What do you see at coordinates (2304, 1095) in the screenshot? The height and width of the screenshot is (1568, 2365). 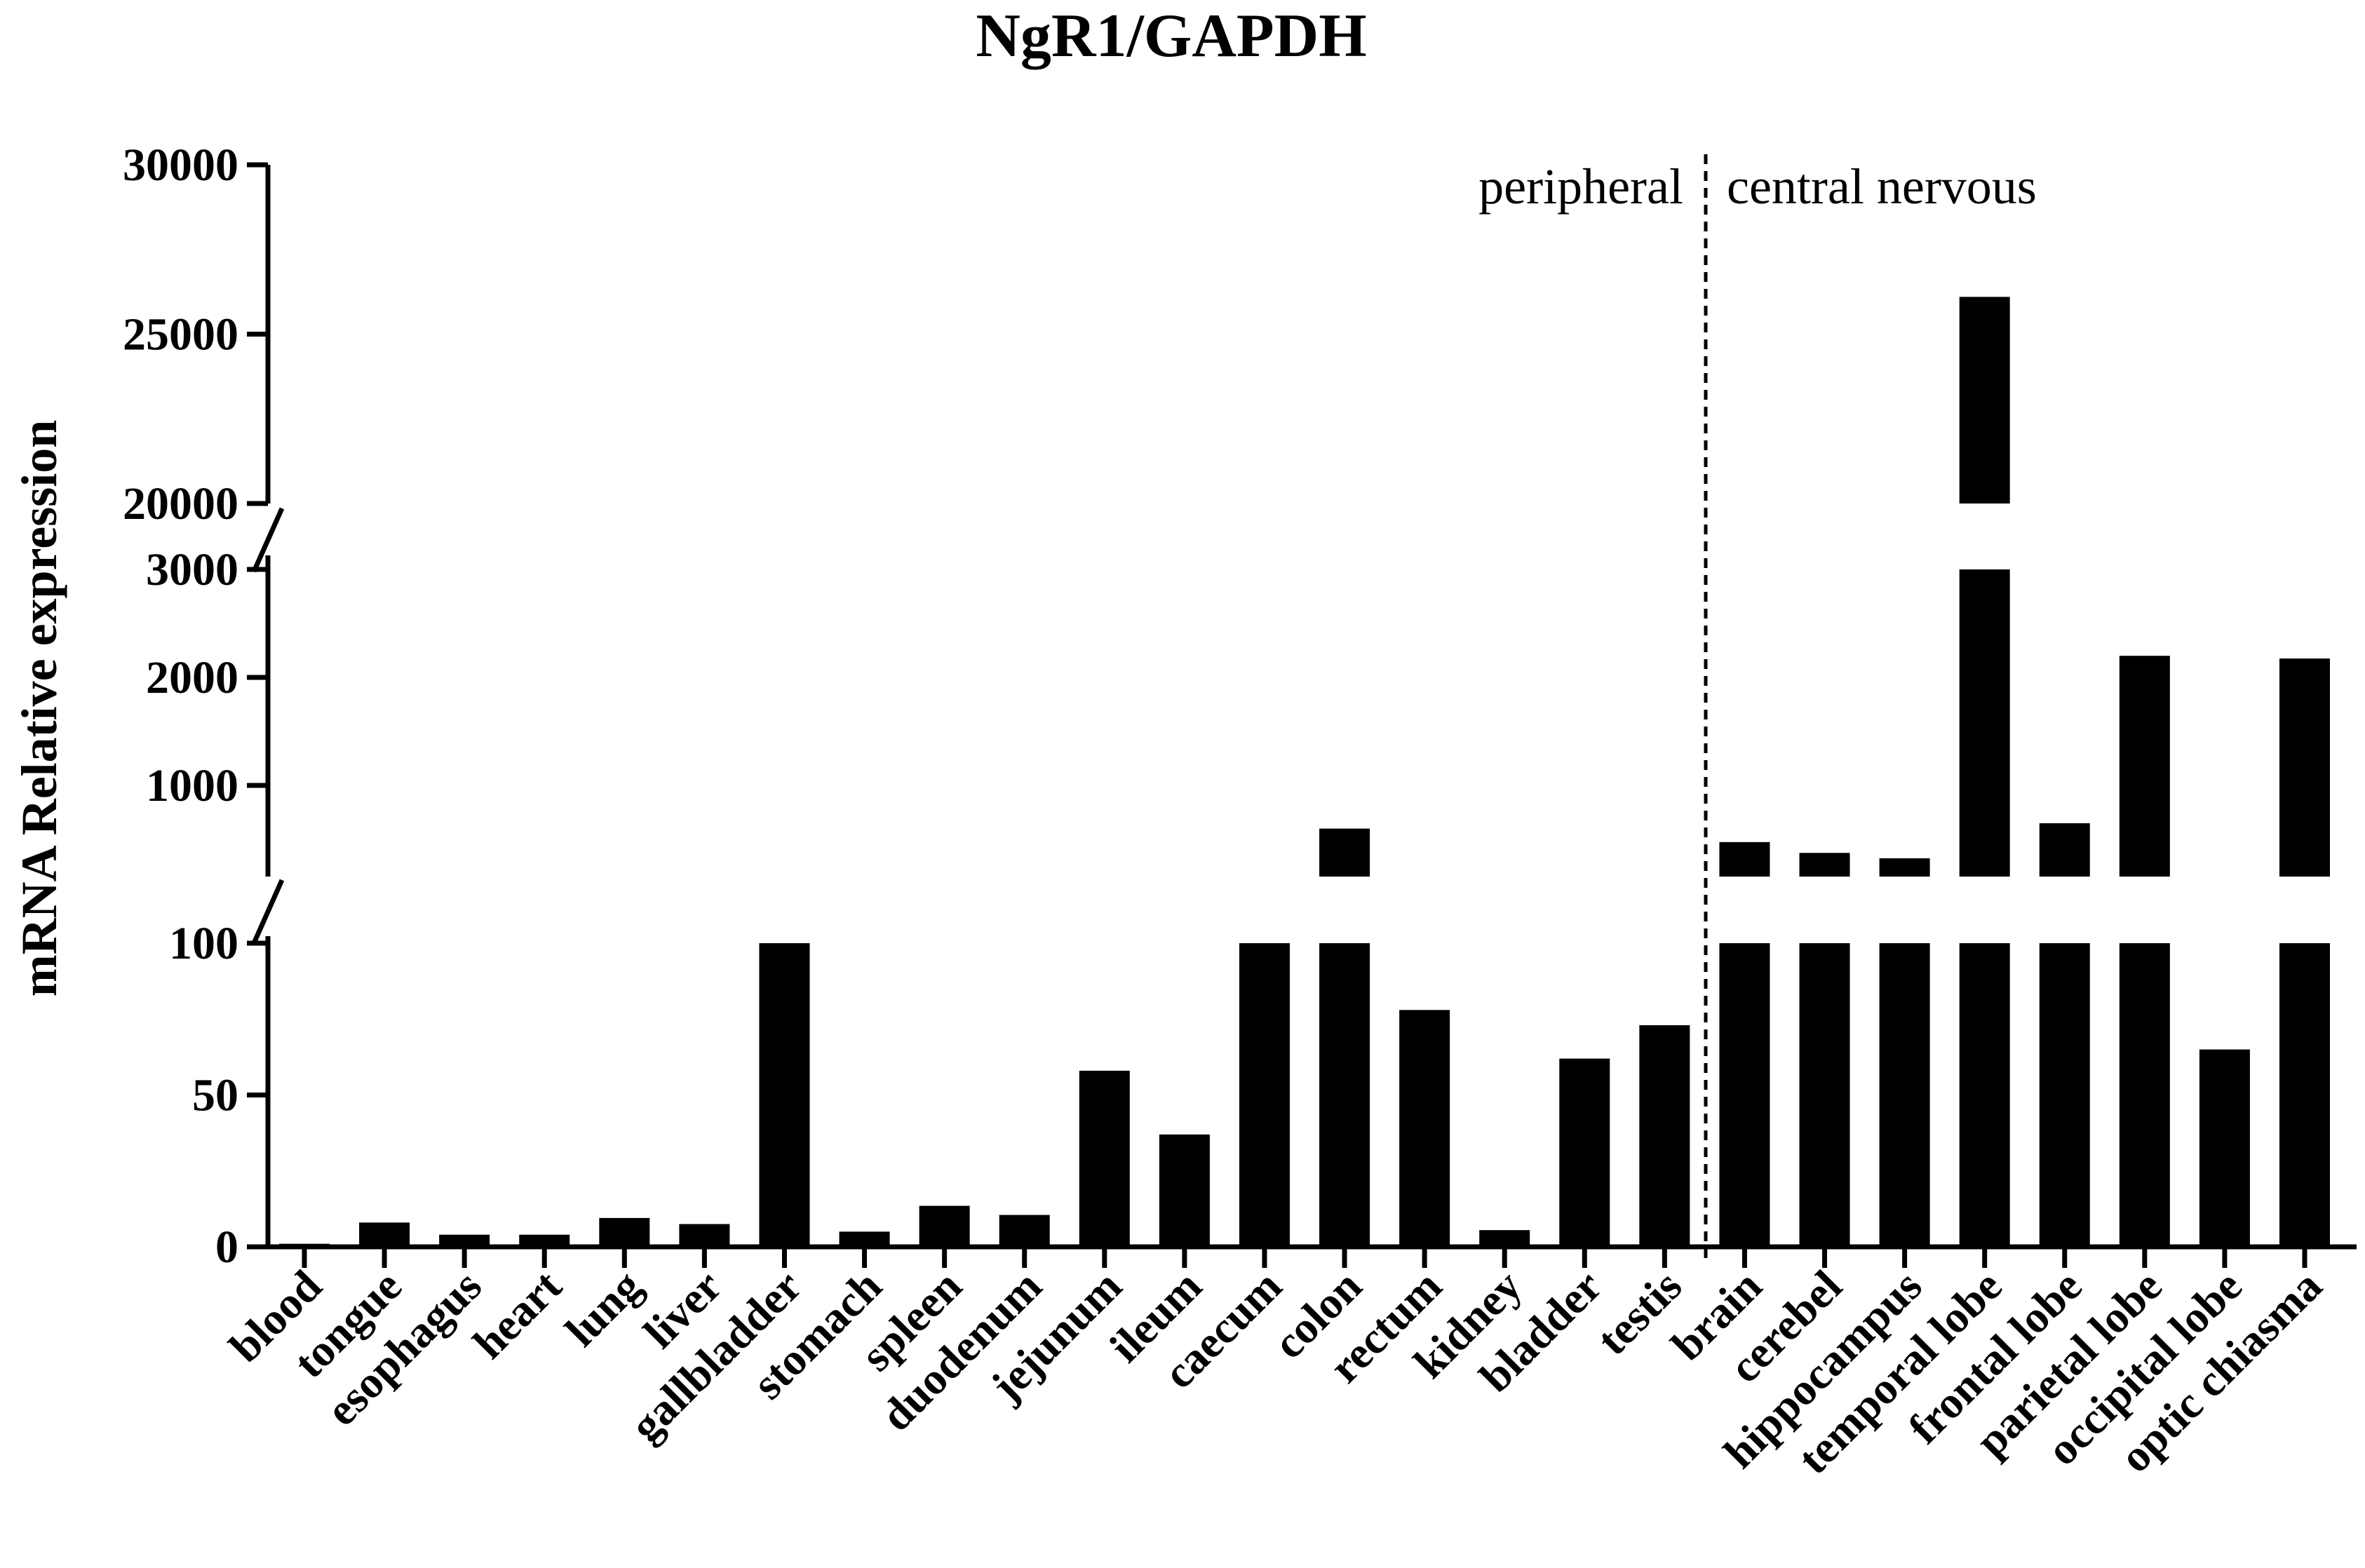 I see `bar-optic-chiasma` at bounding box center [2304, 1095].